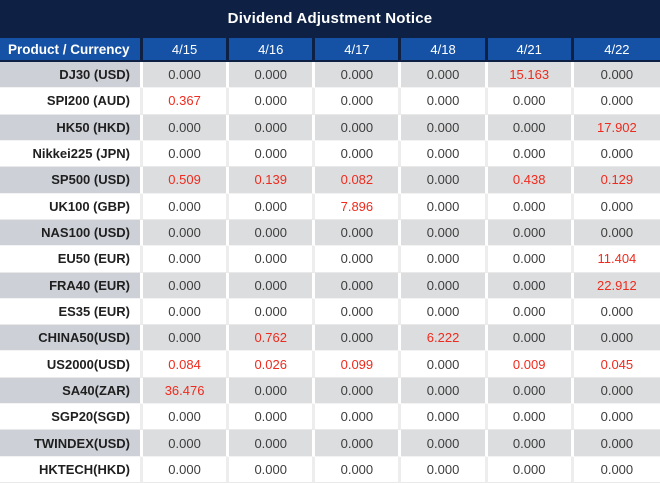 The height and width of the screenshot is (483, 660). Describe the element at coordinates (358, 50) in the screenshot. I see `date-column-header: 4/17` at that location.